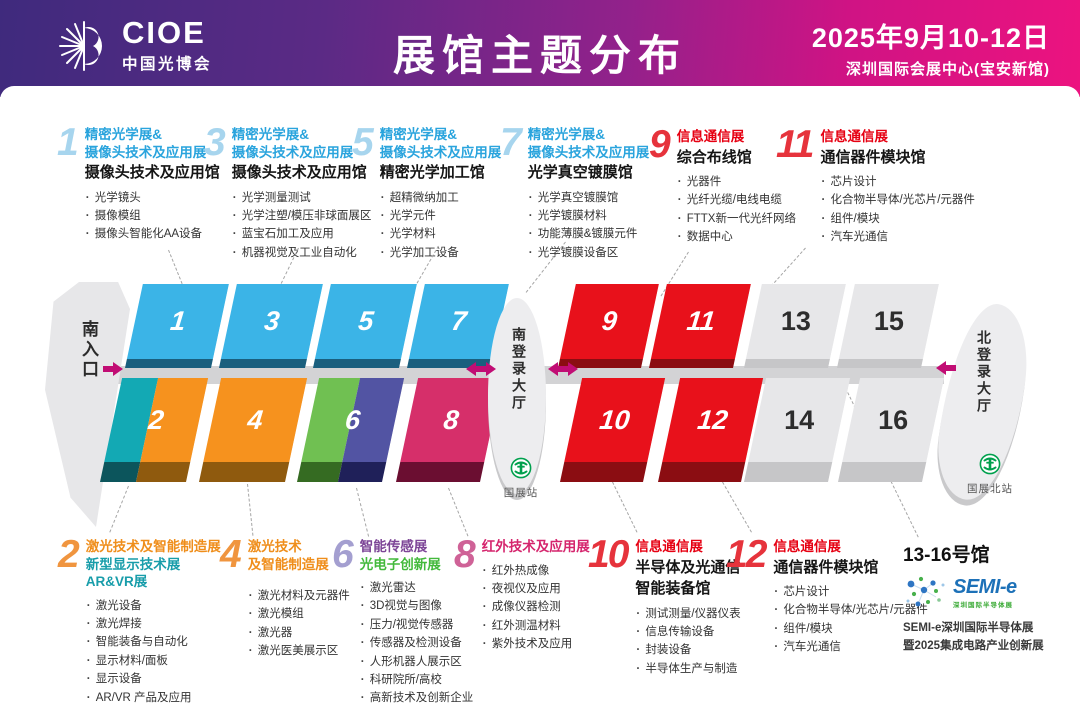 This screenshot has width=1080, height=713. What do you see at coordinates (441, 216) in the screenshot?
I see `bullet-item: 光学元件` at bounding box center [441, 216].